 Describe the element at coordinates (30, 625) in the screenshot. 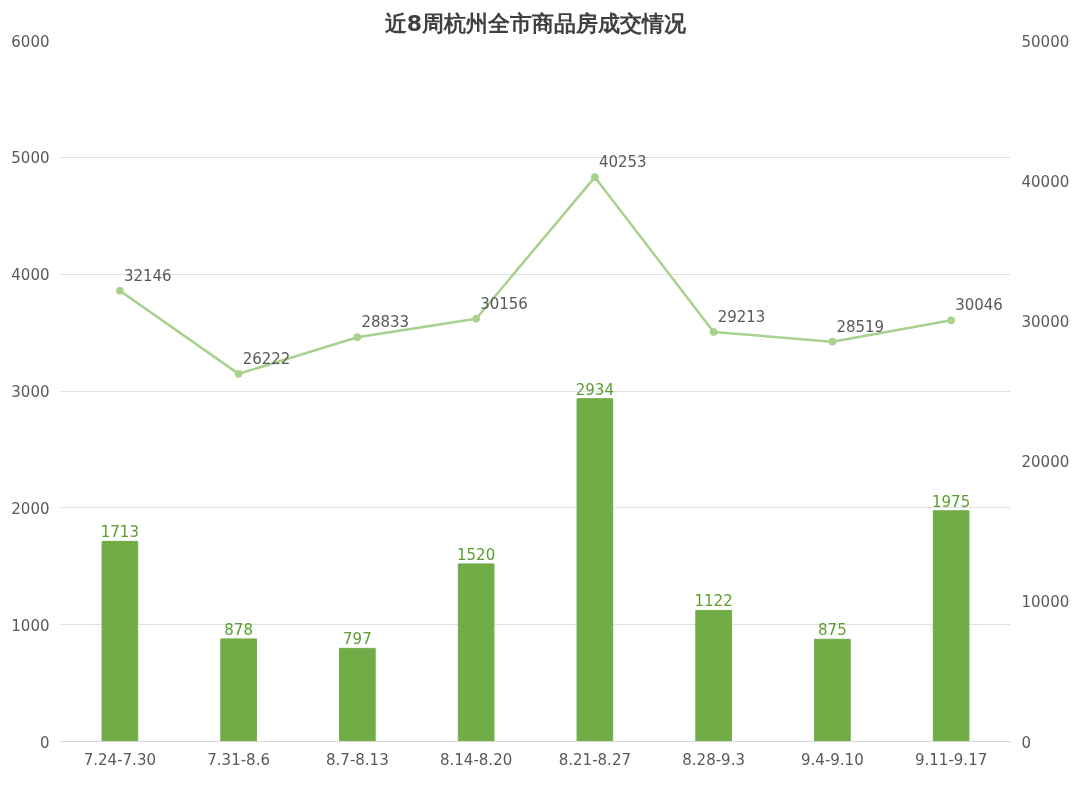

I see `y-tick-label: 1000` at that location.